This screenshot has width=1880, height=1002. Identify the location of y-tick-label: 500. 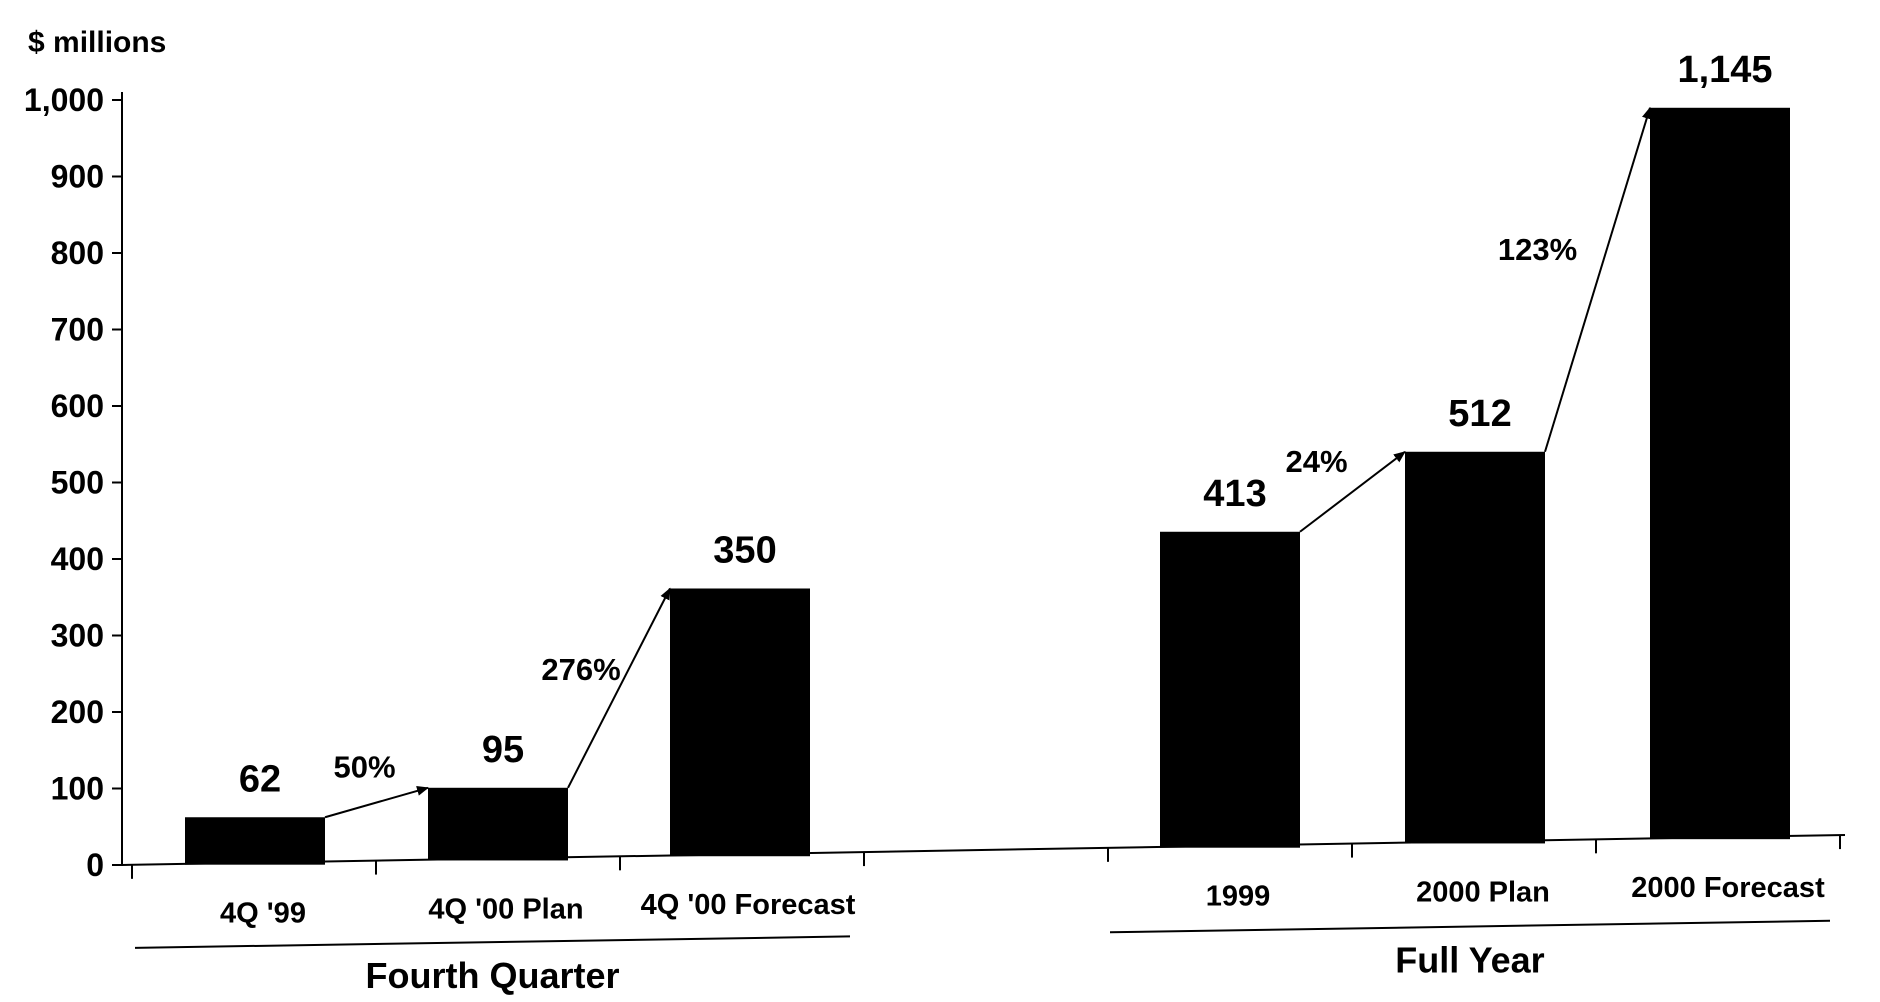
(77, 483).